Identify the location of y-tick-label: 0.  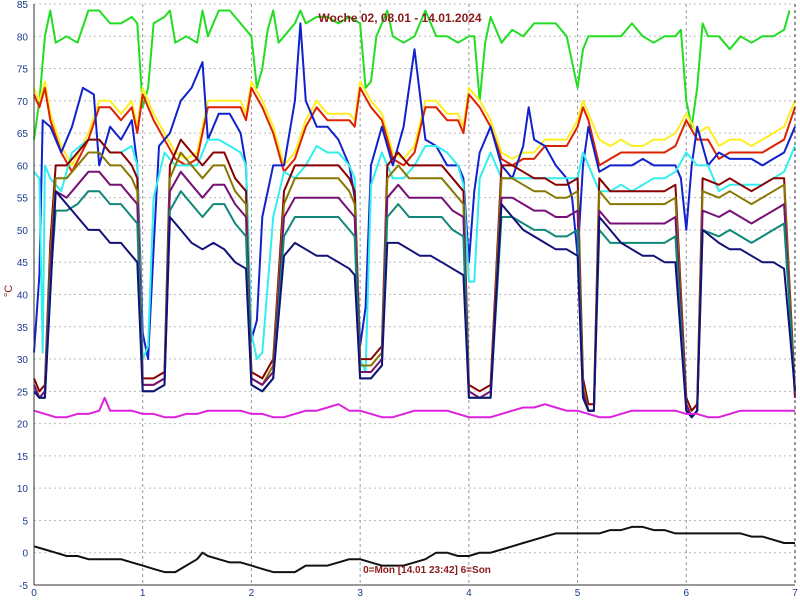
(25, 554).